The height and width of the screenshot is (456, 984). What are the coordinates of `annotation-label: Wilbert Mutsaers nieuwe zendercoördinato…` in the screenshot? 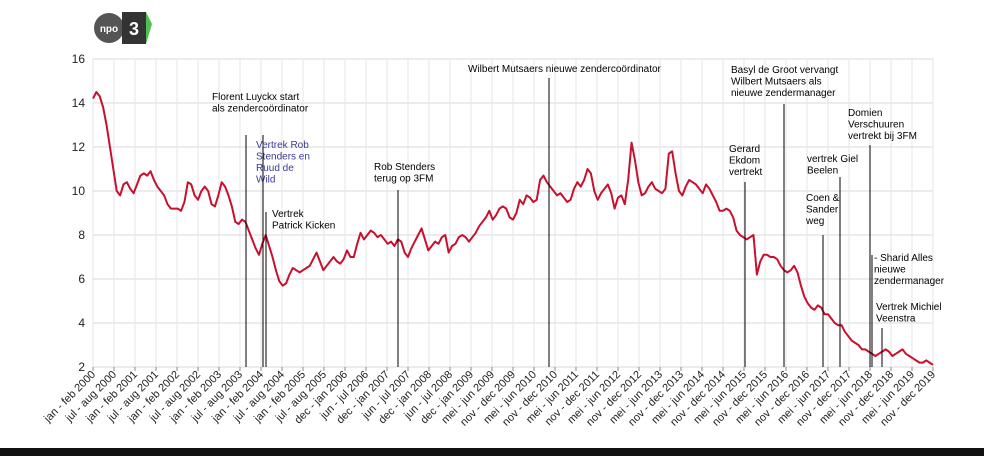 It's located at (565, 69).